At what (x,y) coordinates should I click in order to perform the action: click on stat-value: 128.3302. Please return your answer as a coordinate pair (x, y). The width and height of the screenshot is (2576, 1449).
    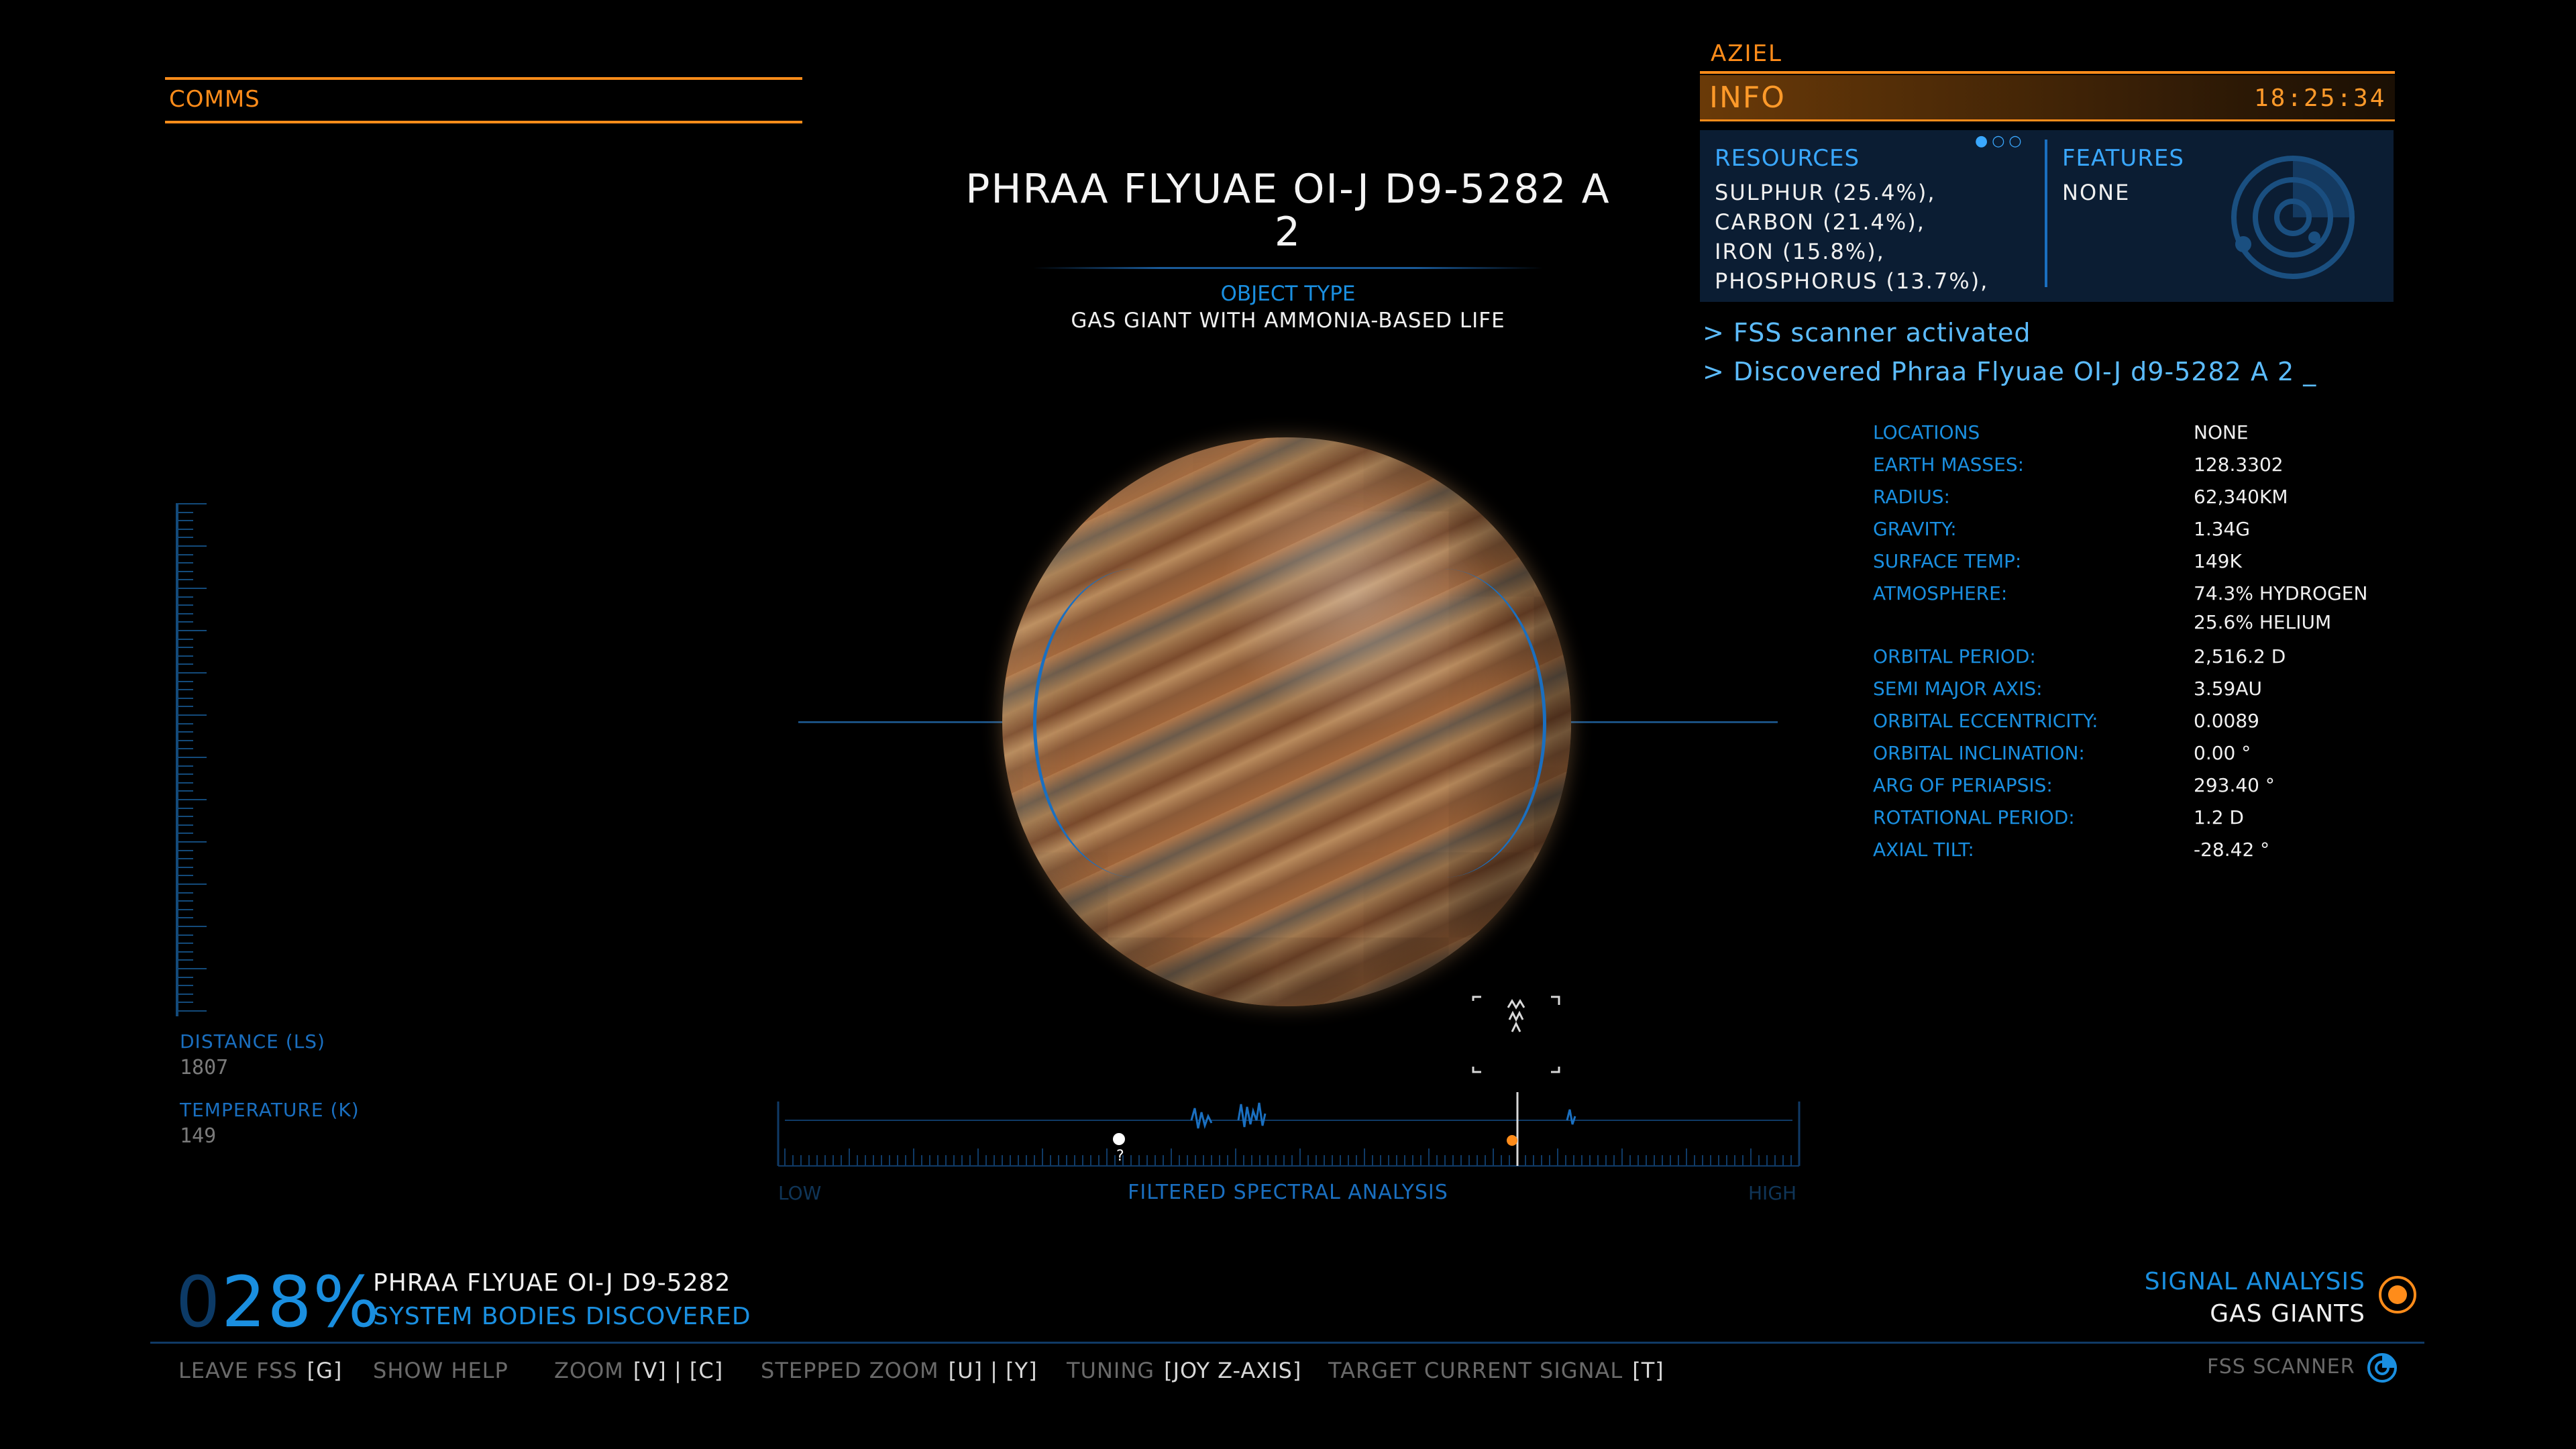
    Looking at the image, I should click on (2239, 464).